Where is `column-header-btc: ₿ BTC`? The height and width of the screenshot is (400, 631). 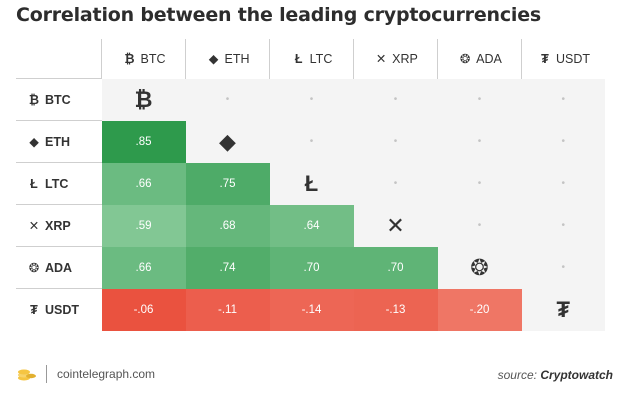 column-header-btc: ₿ BTC is located at coordinates (143, 59).